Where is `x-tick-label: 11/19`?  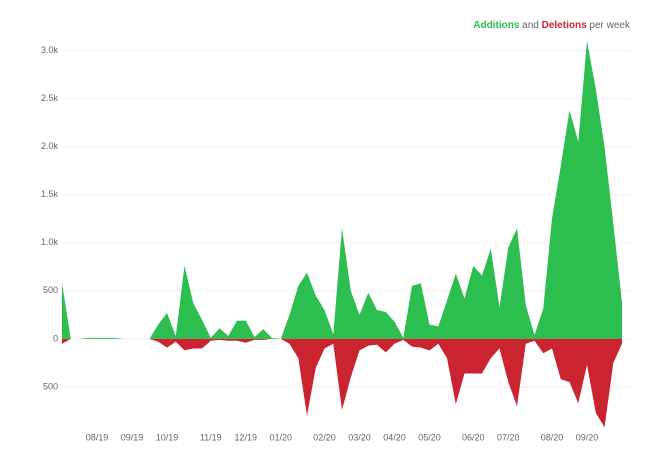 x-tick-label: 11/19 is located at coordinates (211, 437).